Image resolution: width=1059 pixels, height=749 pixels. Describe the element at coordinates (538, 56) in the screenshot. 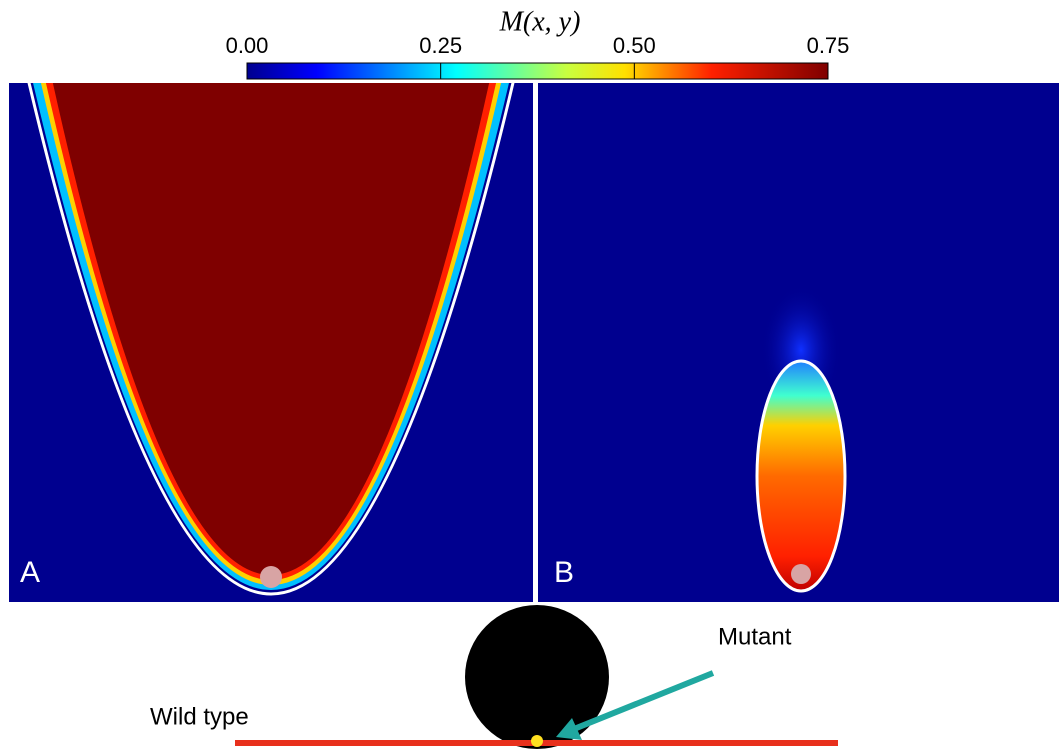

I see `colorbar-ticks: 0.00 0.25 0.50 0.75` at that location.